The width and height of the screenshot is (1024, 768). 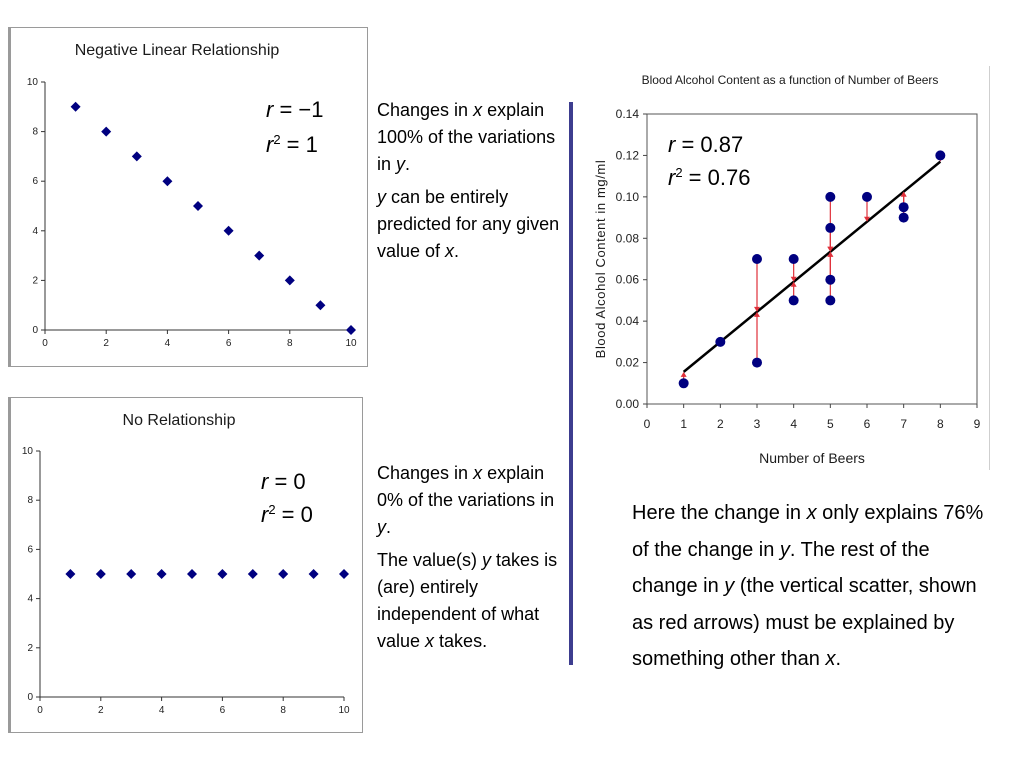 What do you see at coordinates (977, 424) in the screenshot?
I see `x-tick-label: 9` at bounding box center [977, 424].